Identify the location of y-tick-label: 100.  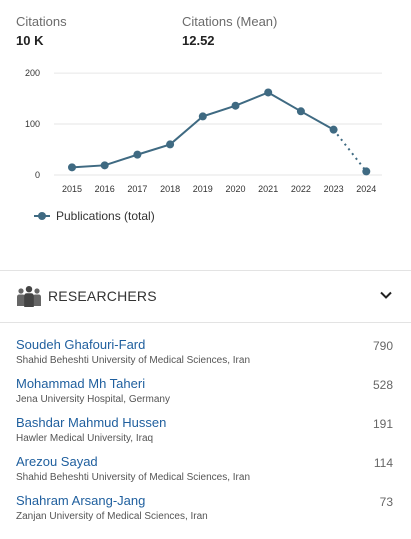
(32, 124).